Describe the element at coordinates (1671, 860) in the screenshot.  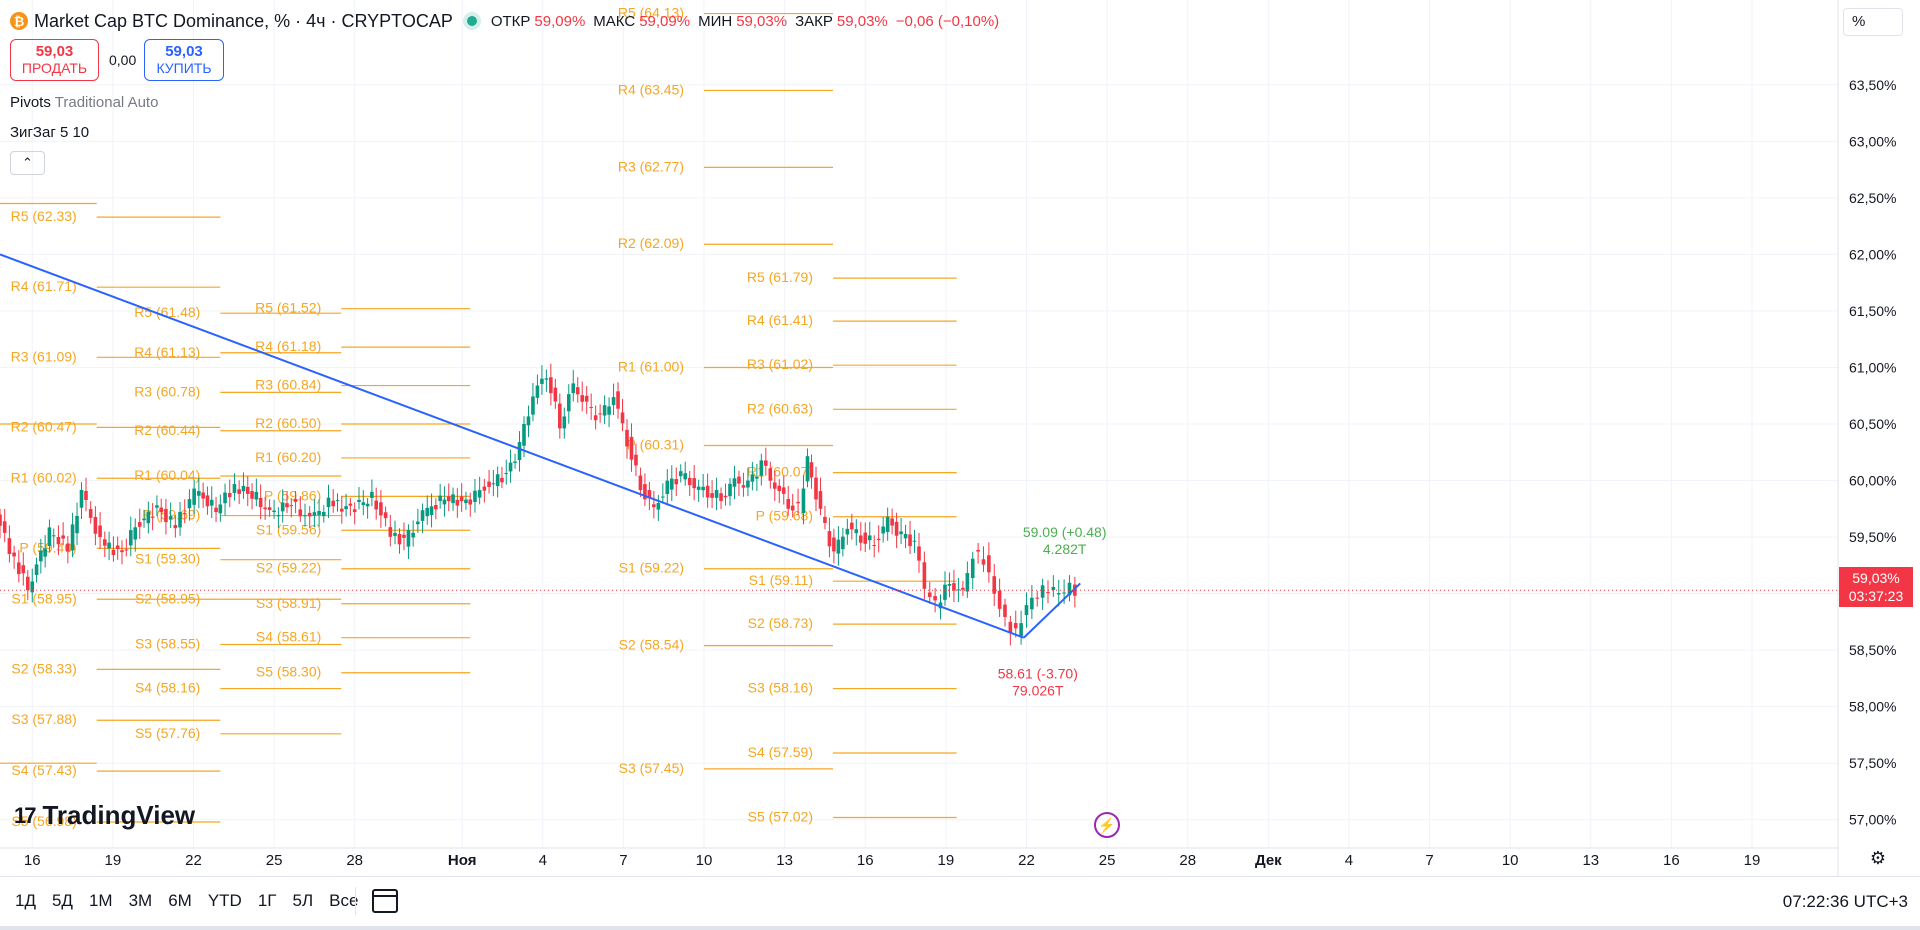
I see `x-tick-label: 16` at that location.